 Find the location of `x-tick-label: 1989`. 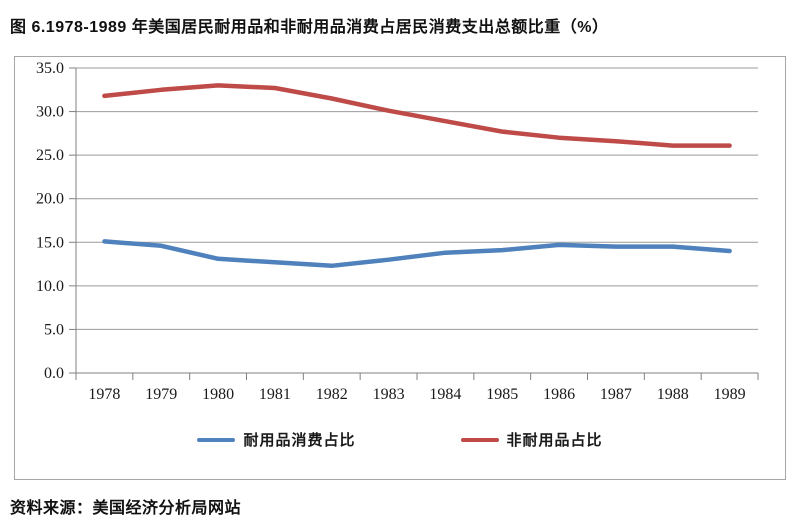

x-tick-label: 1989 is located at coordinates (730, 394).